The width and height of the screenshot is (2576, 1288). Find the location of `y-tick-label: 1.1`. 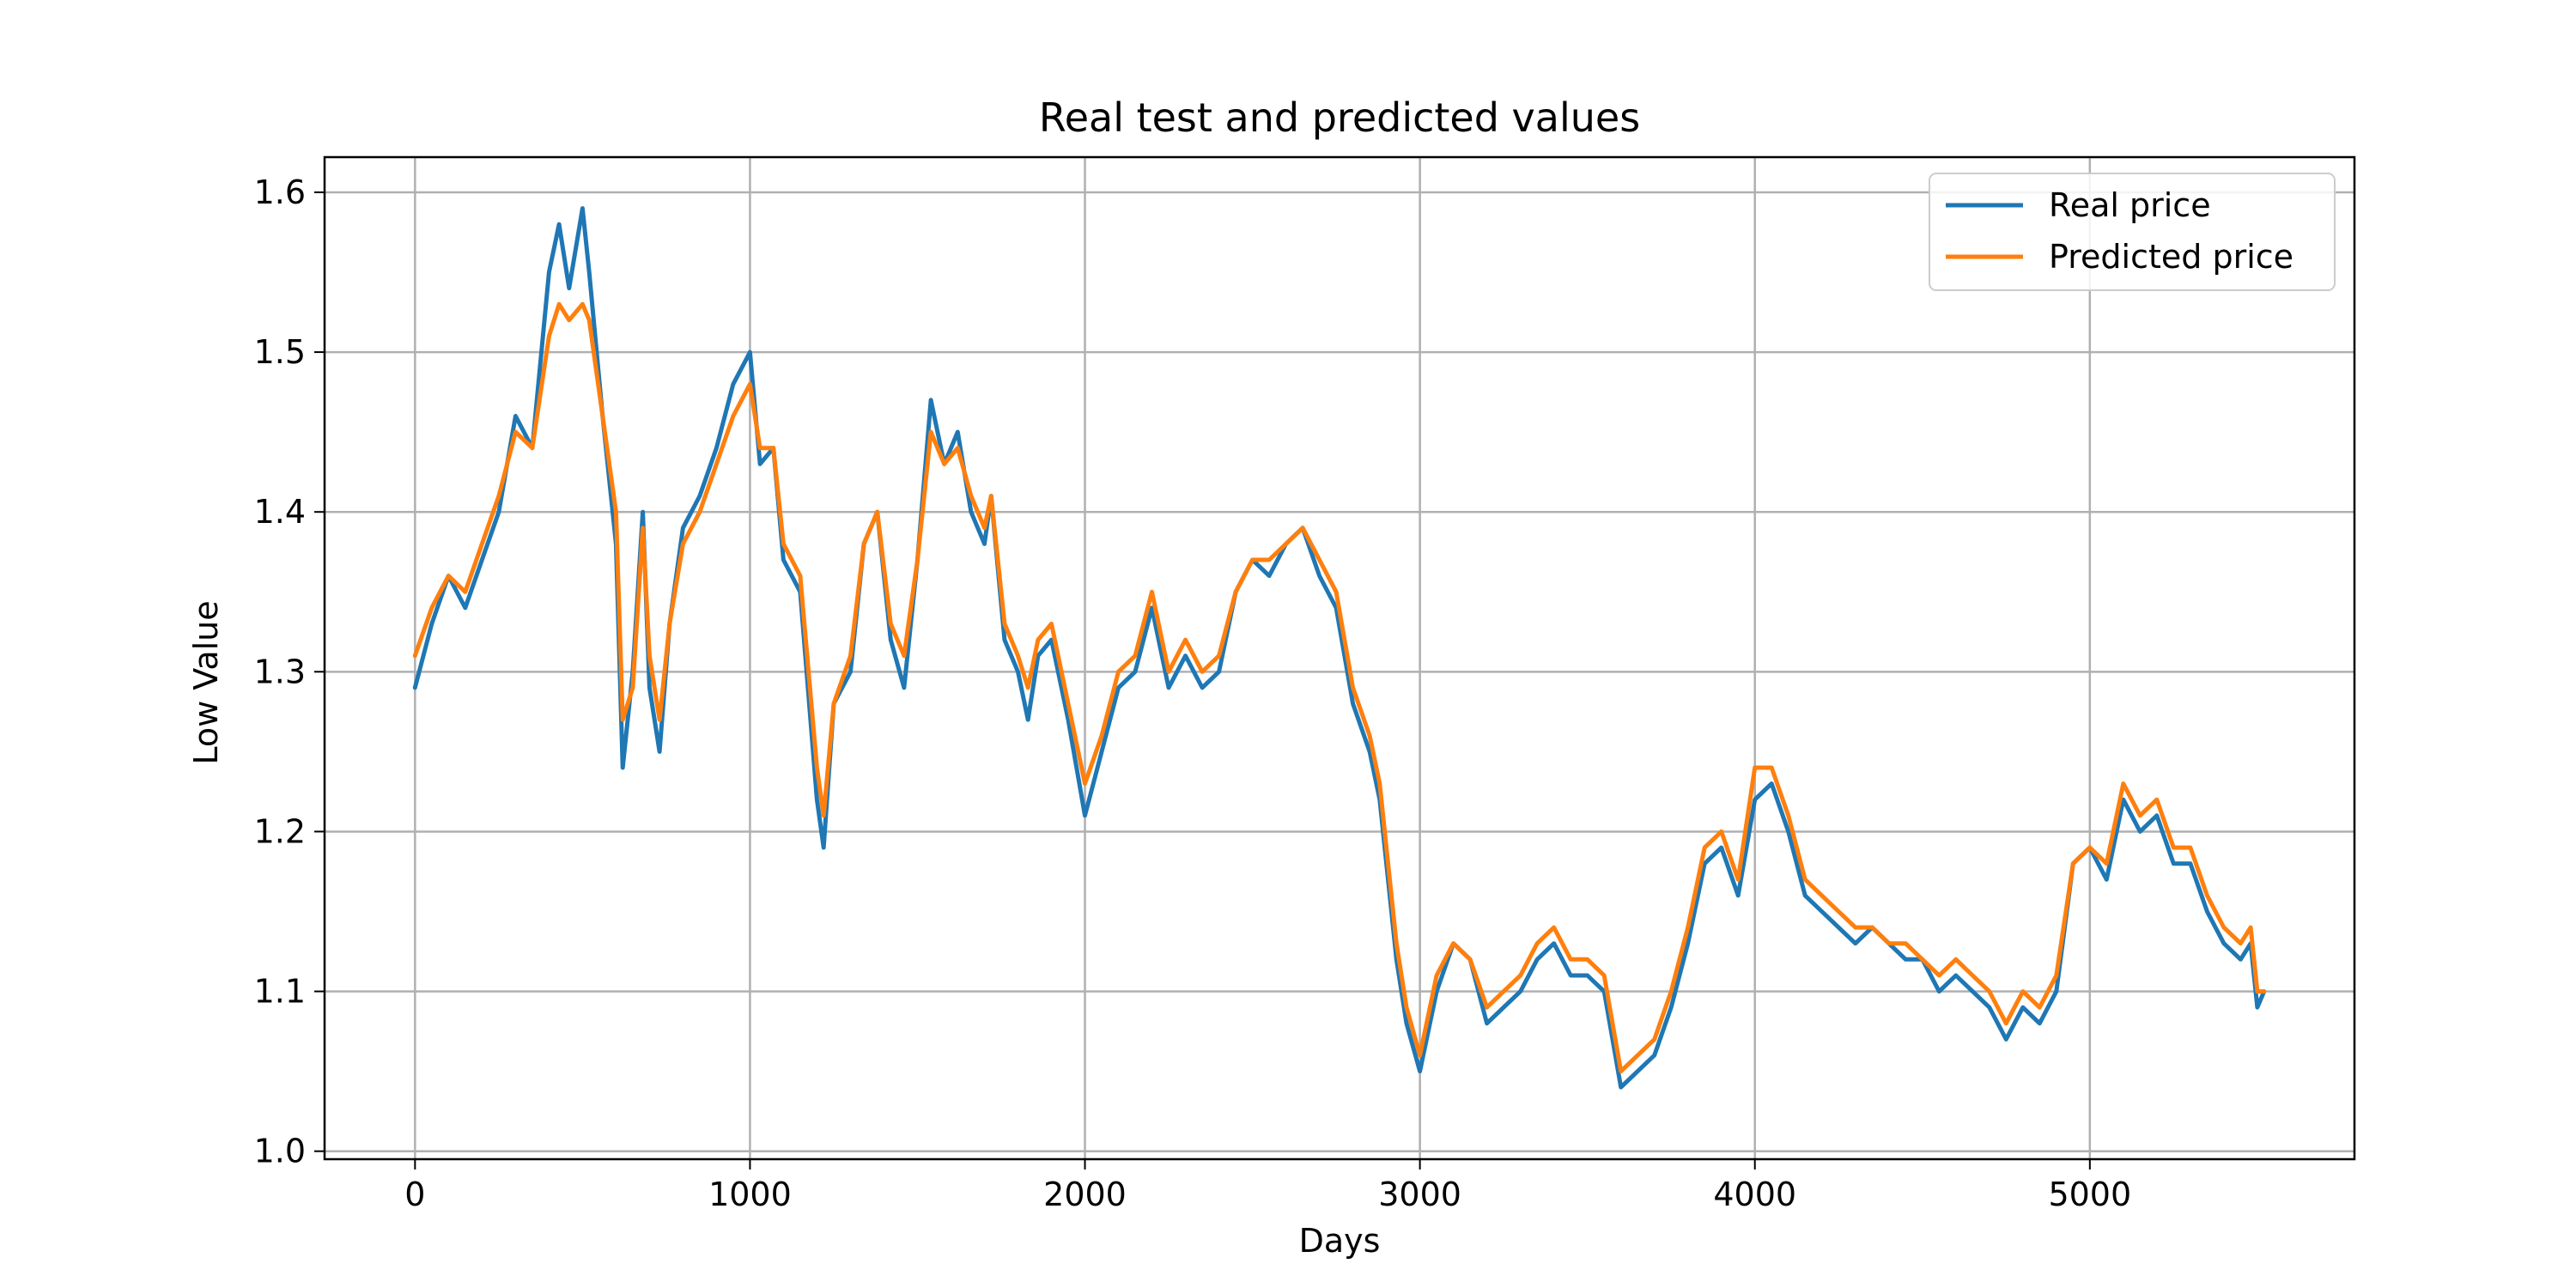

y-tick-label: 1.1 is located at coordinates (280, 992).